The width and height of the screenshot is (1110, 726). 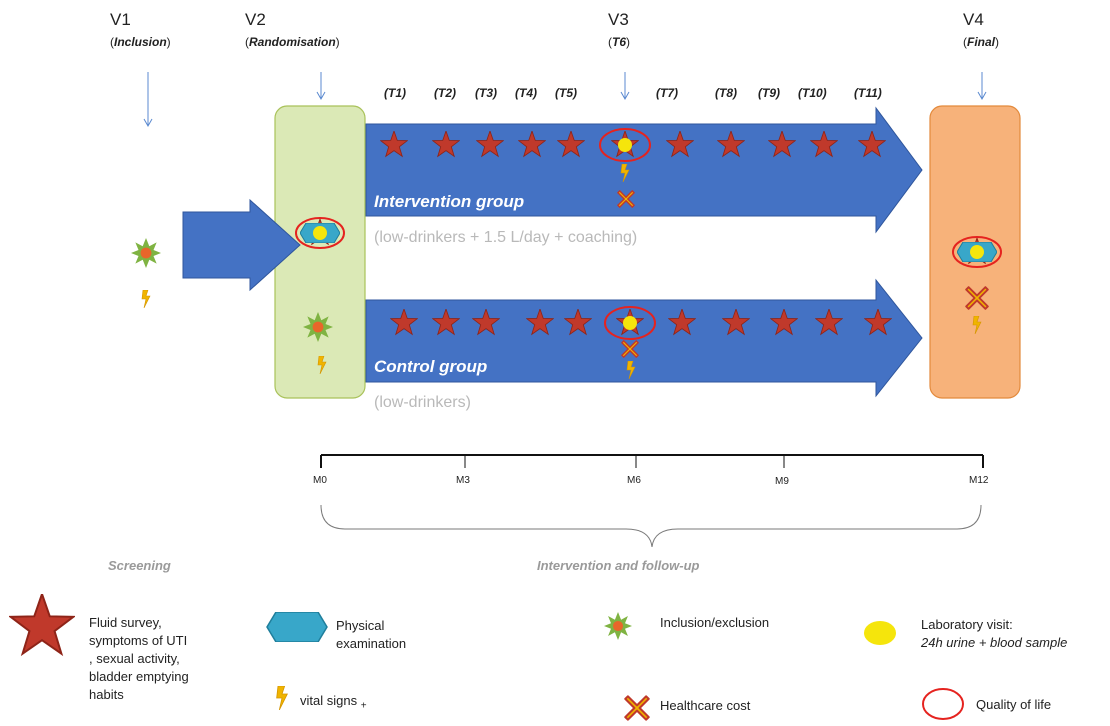 I want to click on phase-intervention: Intervention and follow-up, so click(x=618, y=565).